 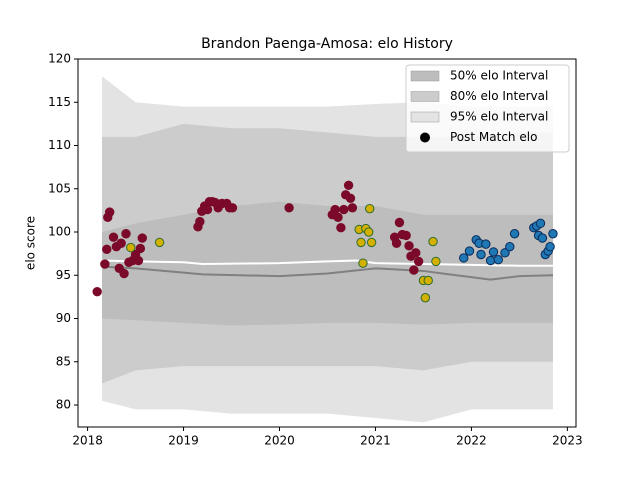 What do you see at coordinates (63, 275) in the screenshot?
I see `y-tick-label: 95` at bounding box center [63, 275].